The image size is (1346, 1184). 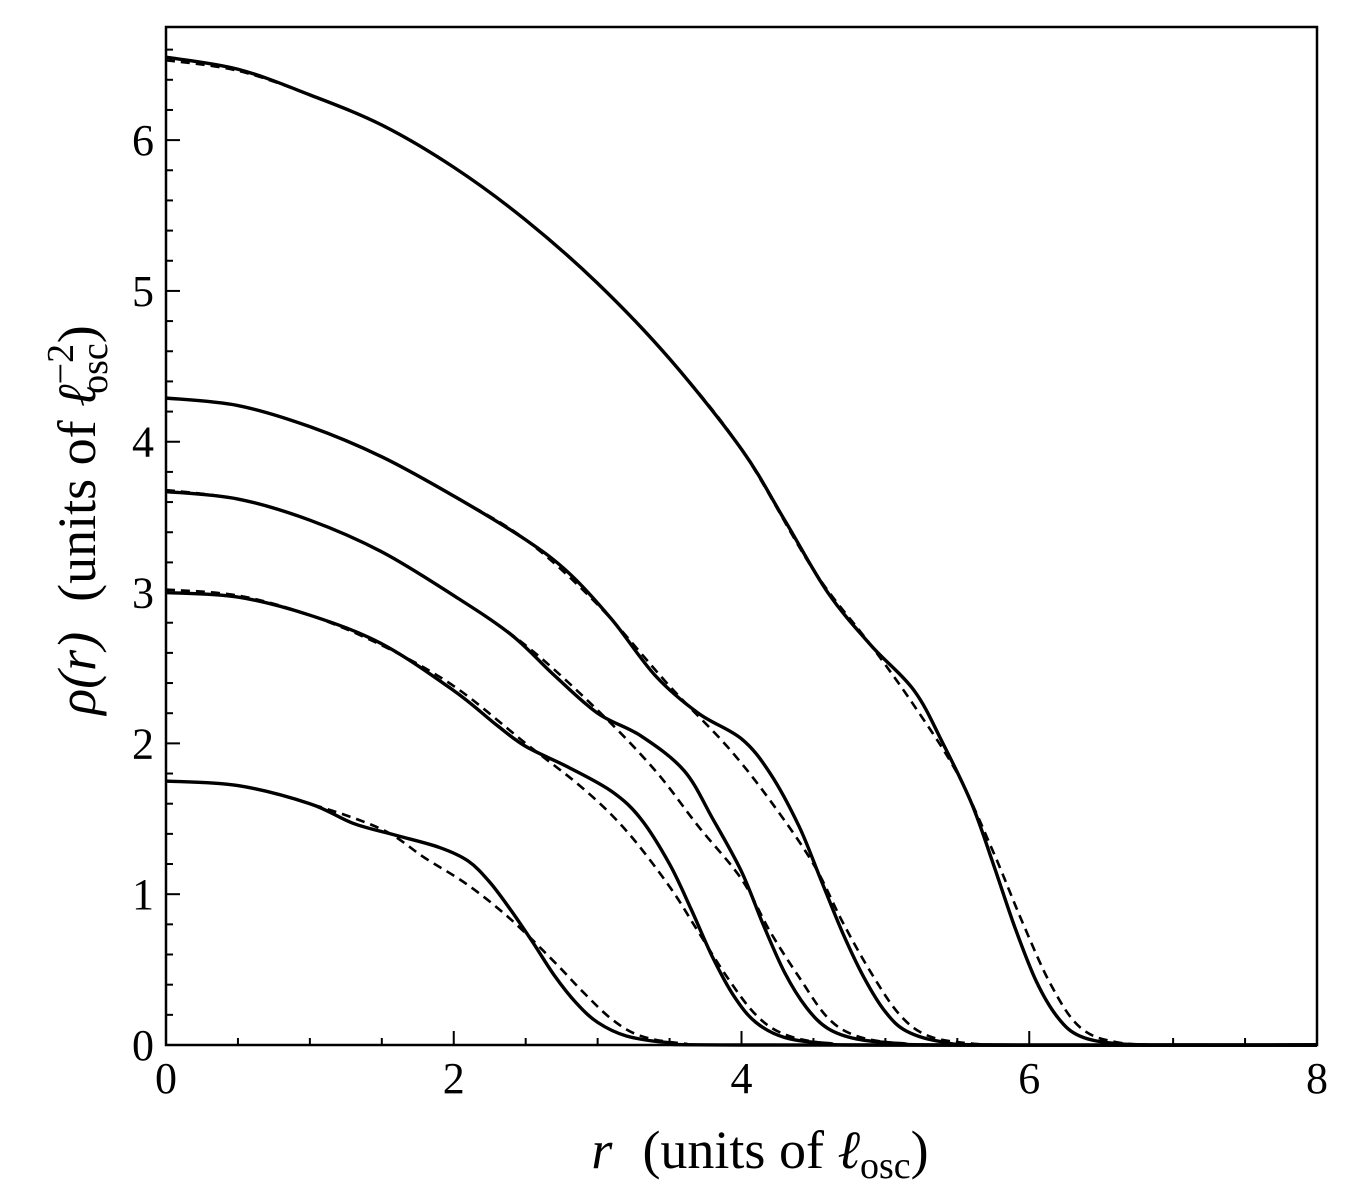 What do you see at coordinates (848, 1150) in the screenshot?
I see `x-axis-units-symbol: ℓ` at bounding box center [848, 1150].